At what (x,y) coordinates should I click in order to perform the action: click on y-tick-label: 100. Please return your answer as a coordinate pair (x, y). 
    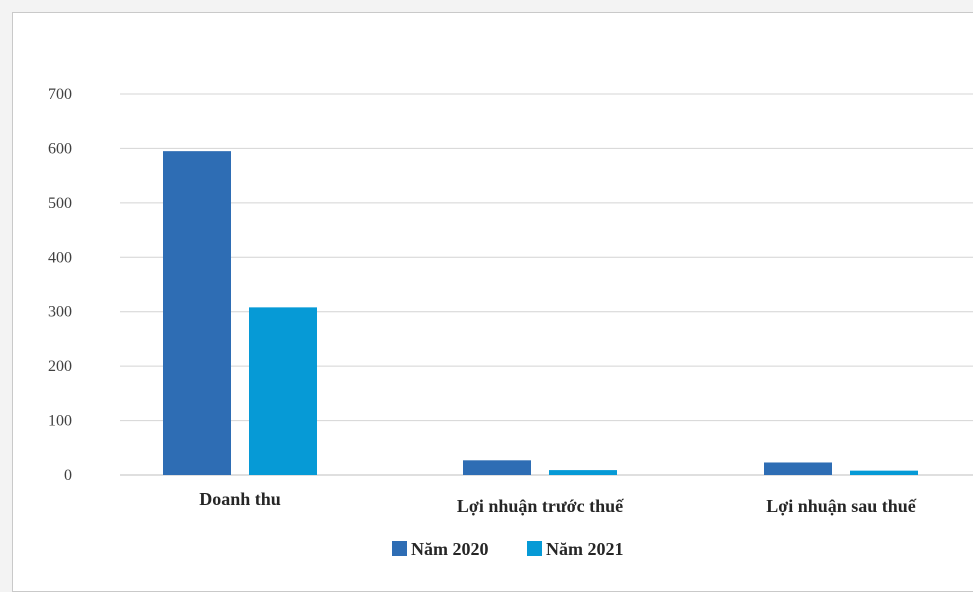
    Looking at the image, I should click on (60, 421).